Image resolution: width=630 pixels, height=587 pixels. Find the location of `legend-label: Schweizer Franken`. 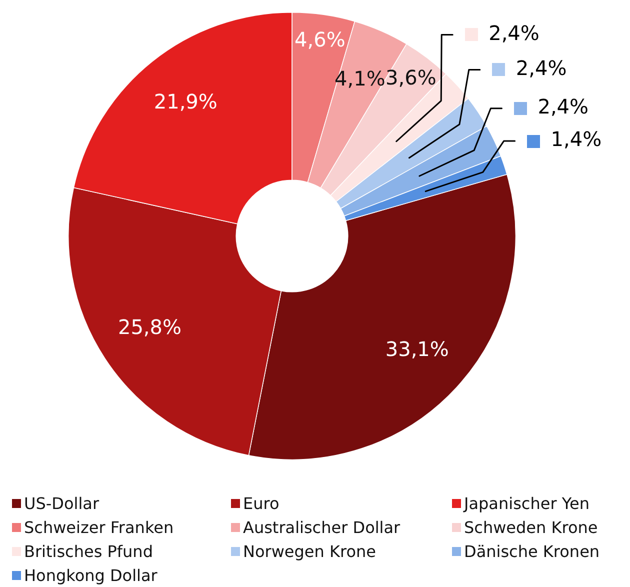

legend-label: Schweizer Franken is located at coordinates (99, 527).